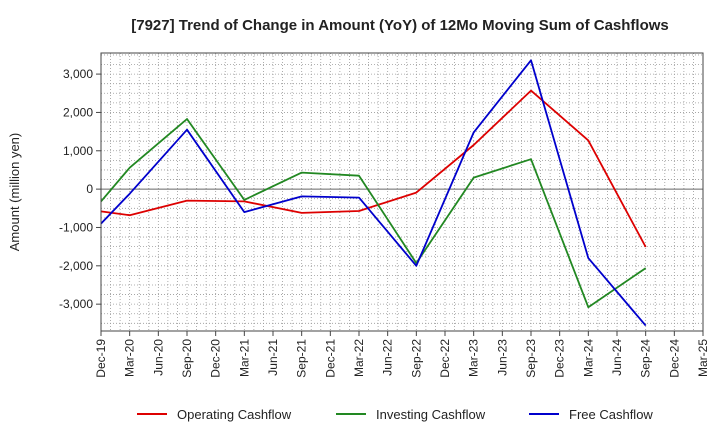  What do you see at coordinates (158, 357) in the screenshot?
I see `x-tick-label: Jun-20` at bounding box center [158, 357].